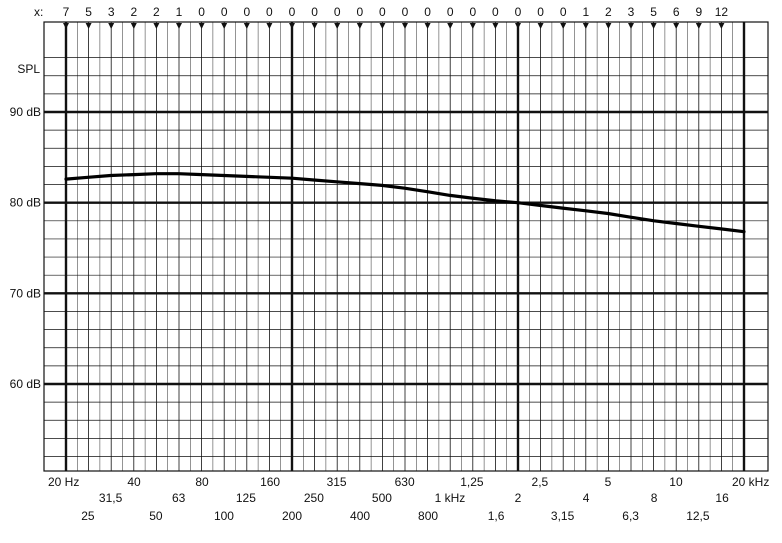 Image resolution: width=782 pixels, height=543 pixels. What do you see at coordinates (676, 12) in the screenshot?
I see `x-marker-value: 6` at bounding box center [676, 12].